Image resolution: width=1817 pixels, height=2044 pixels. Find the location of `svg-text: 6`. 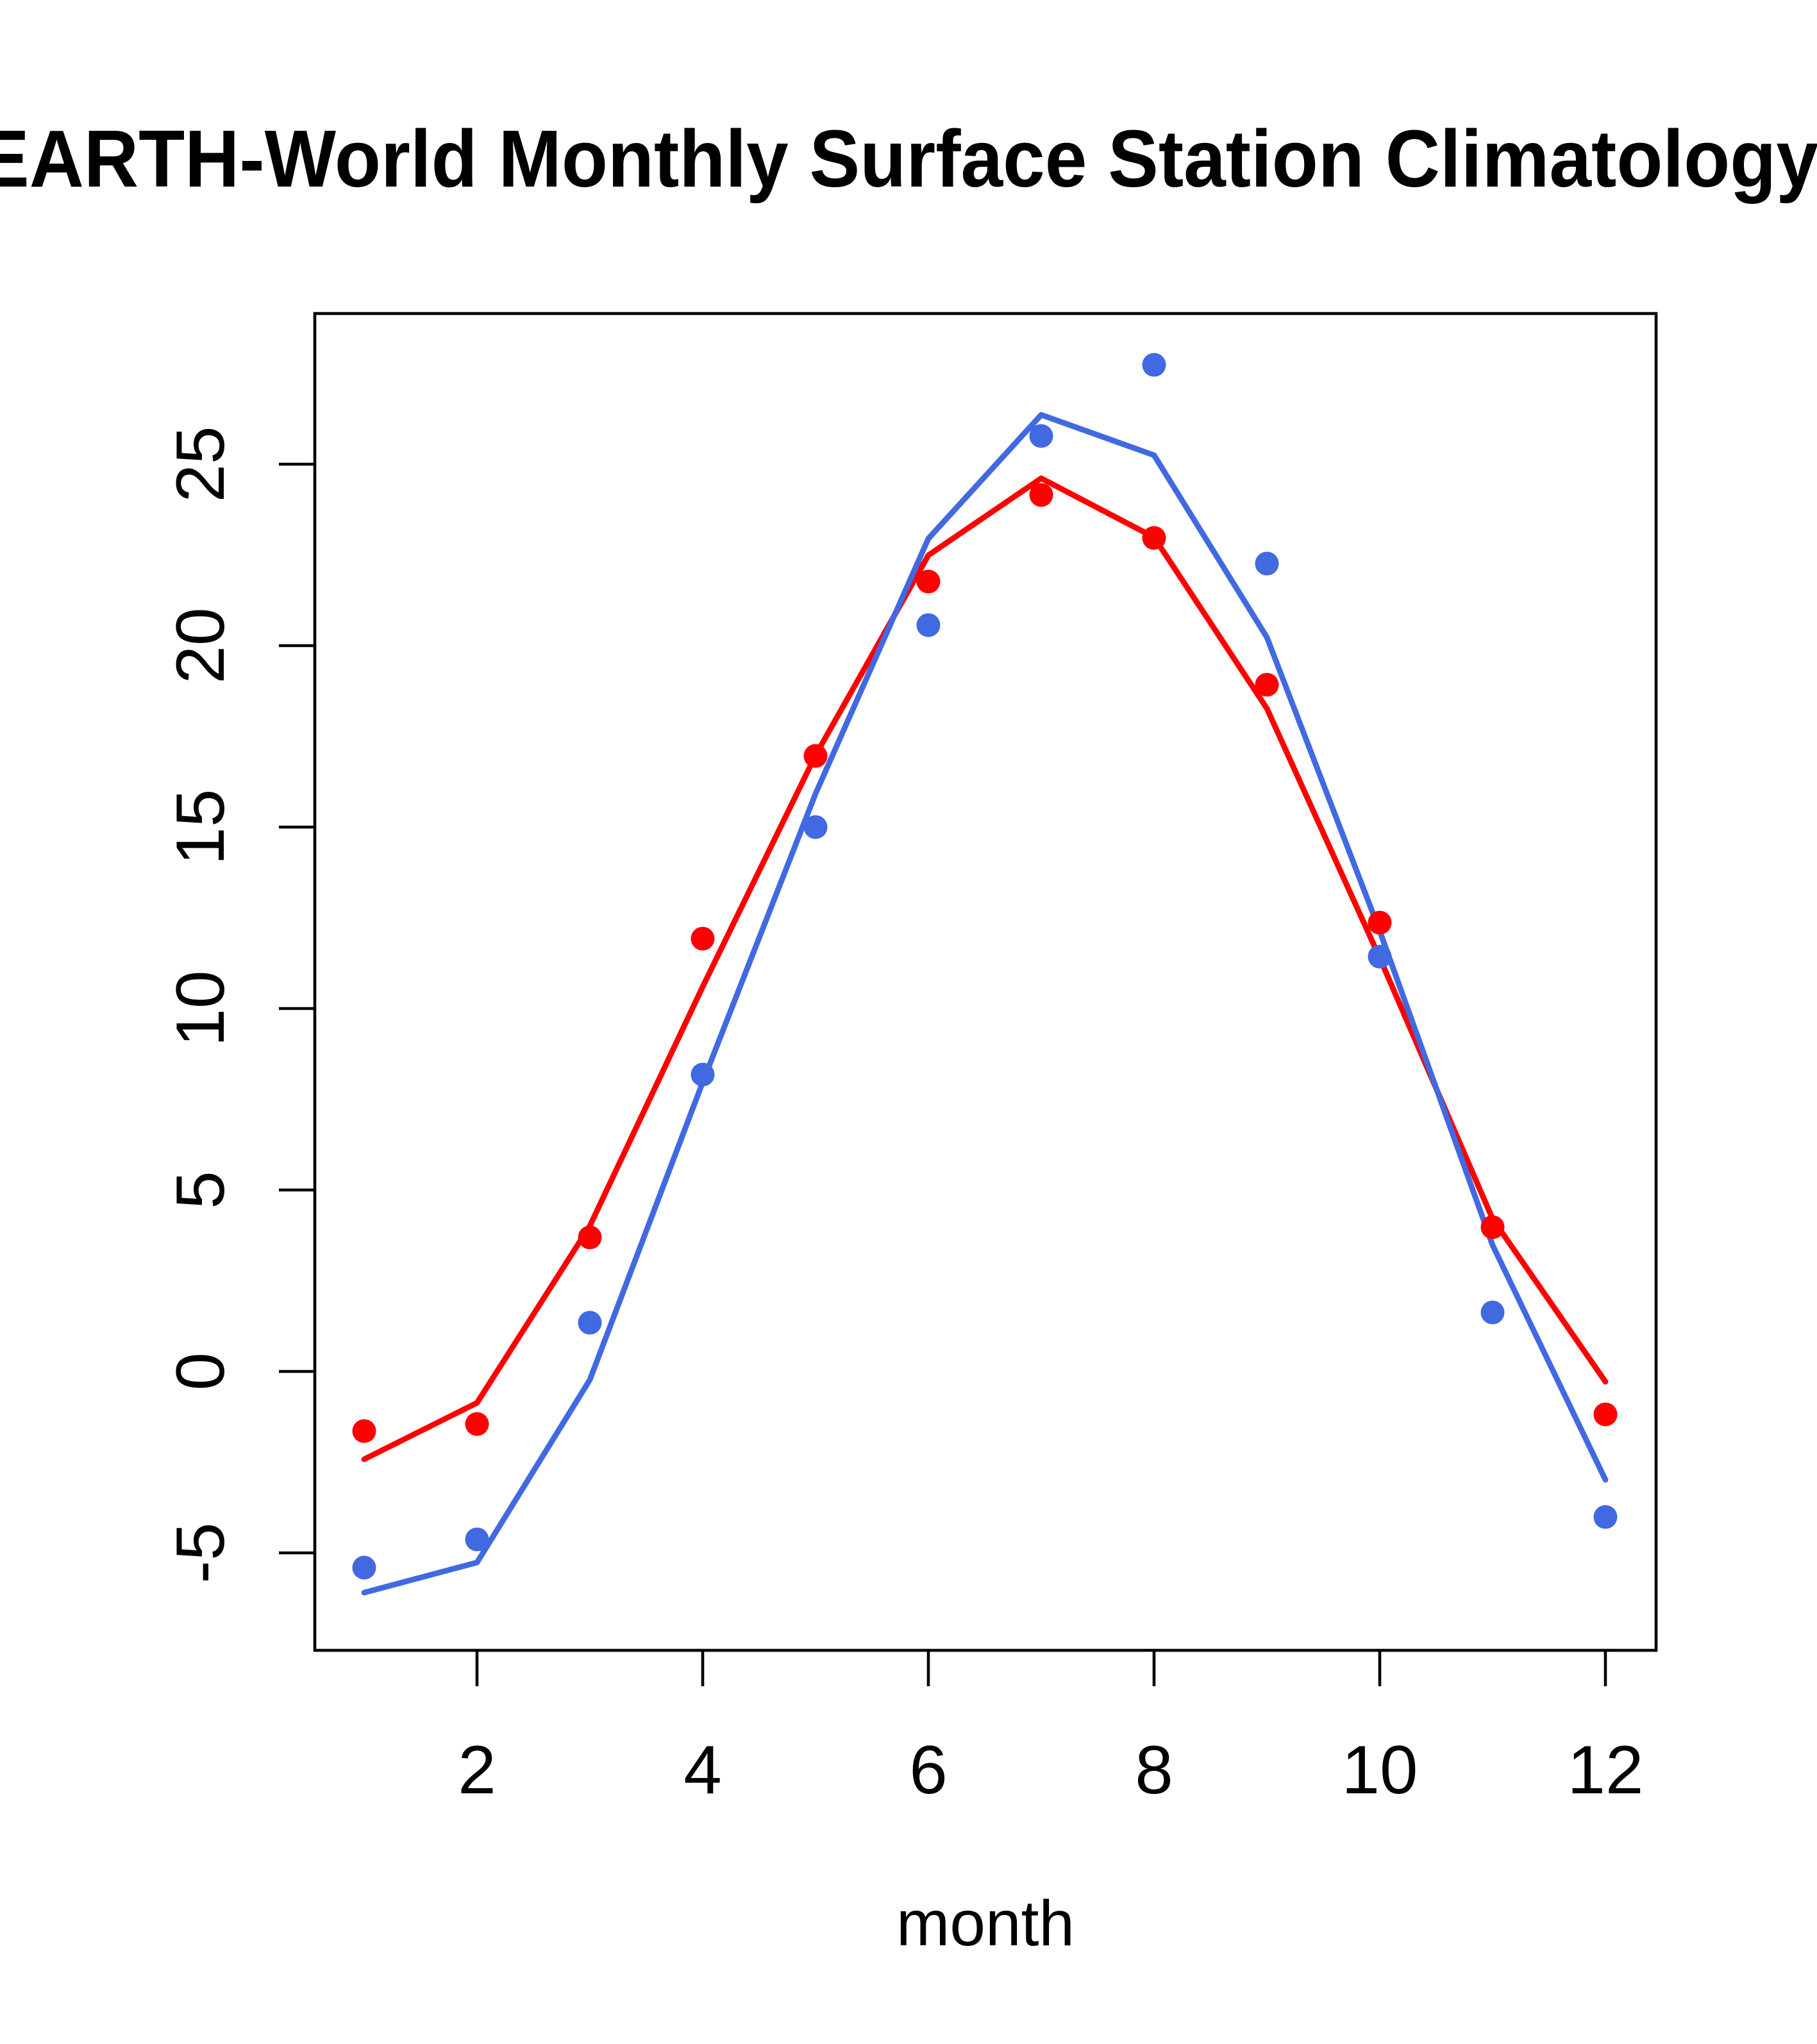

svg-text: 6 is located at coordinates (929, 1769).